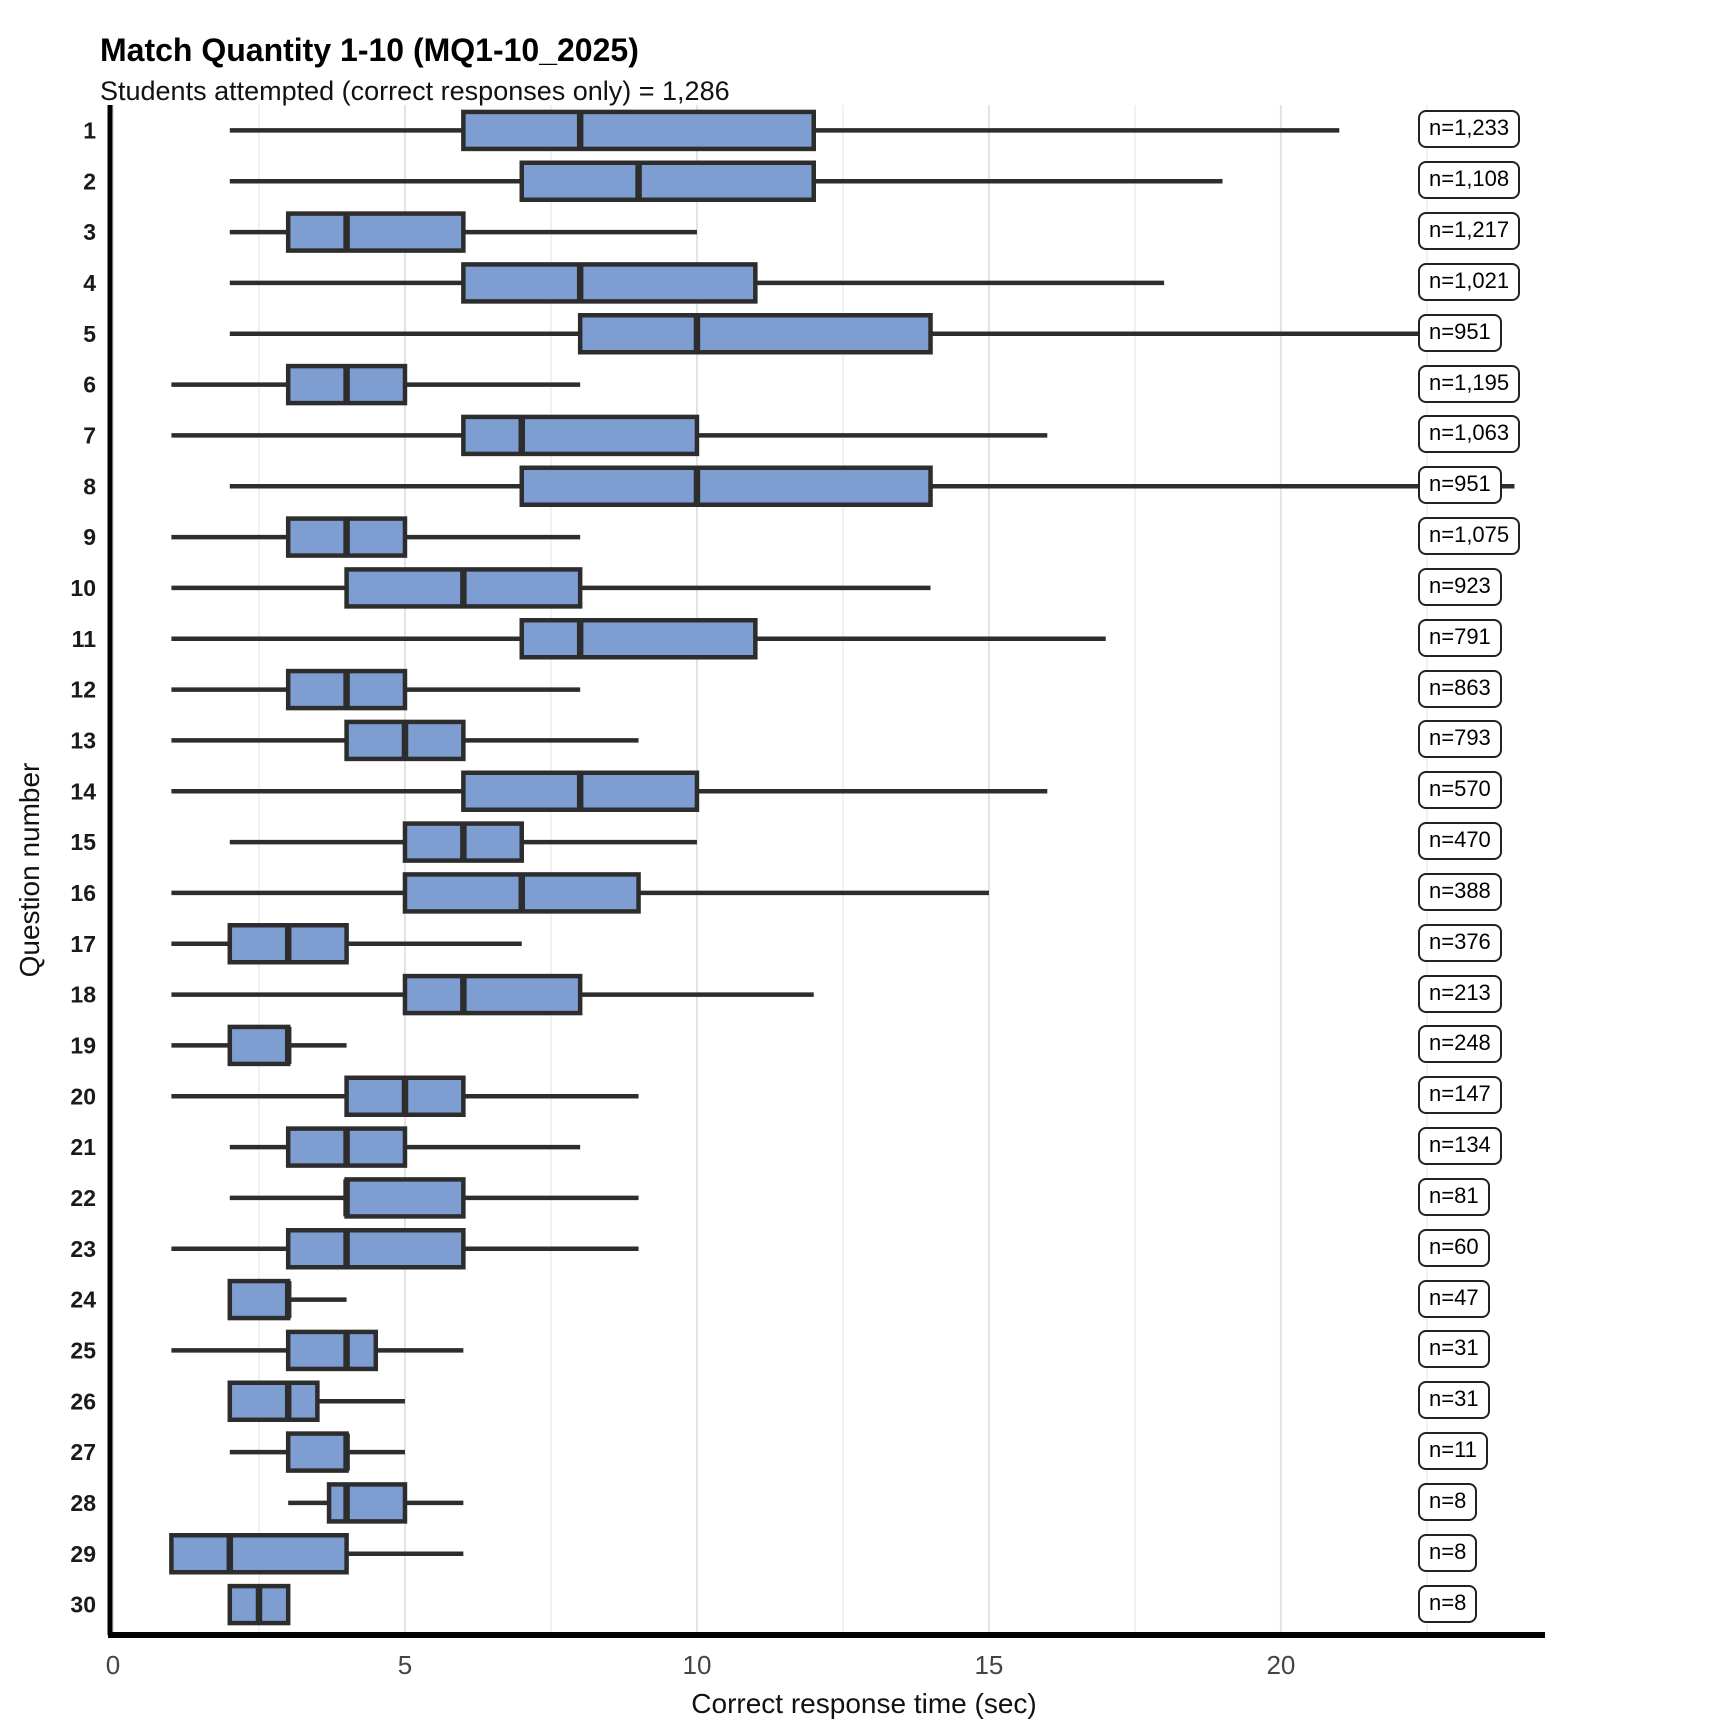 This screenshot has height=1728, width=1728. I want to click on n-count-badge-q4: n=1,021, so click(1469, 281).